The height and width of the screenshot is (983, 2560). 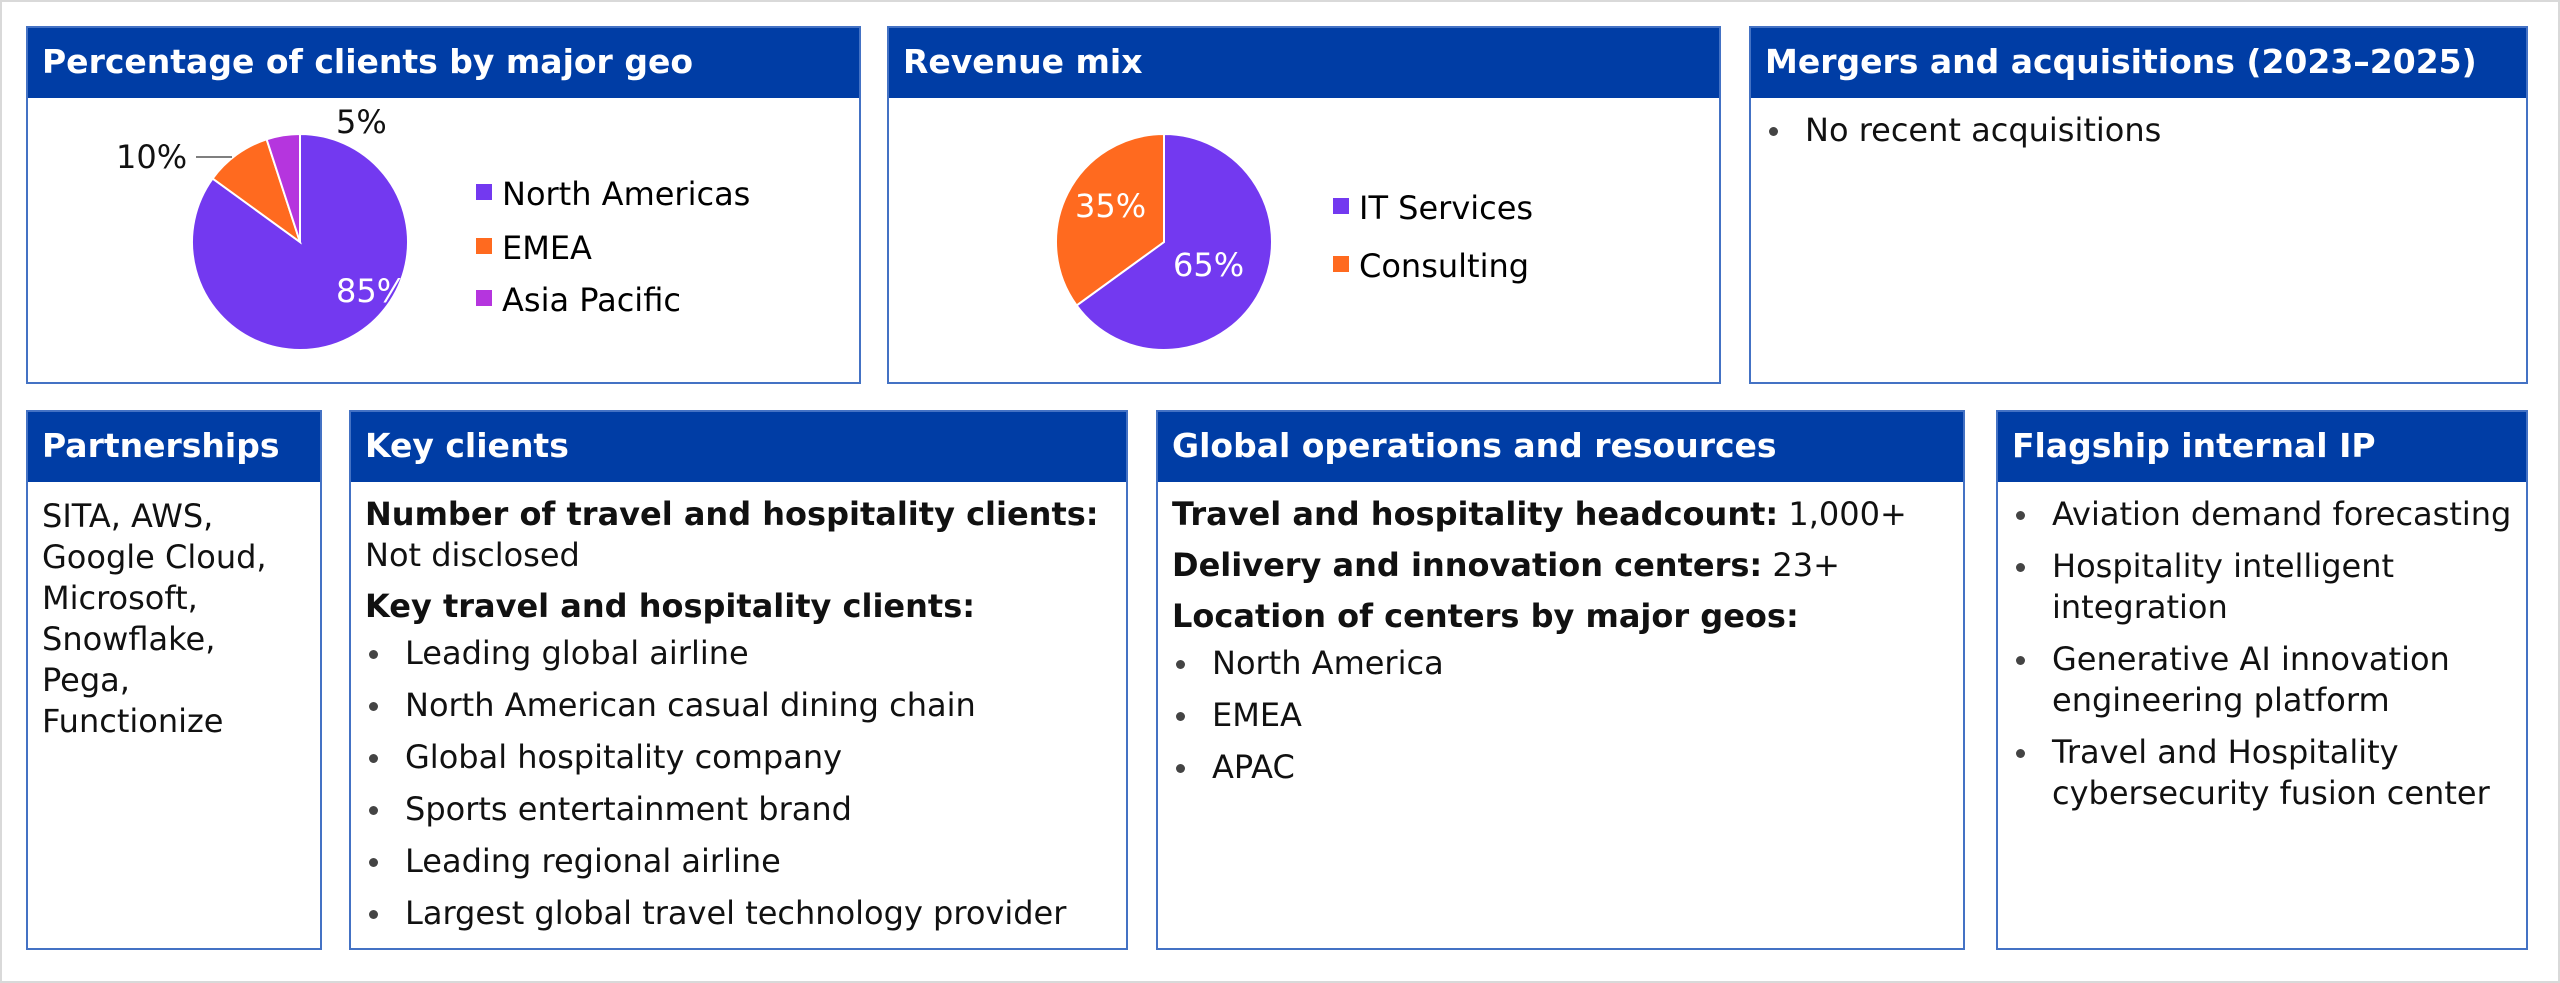 I want to click on pie-slice-consulting, so click(x=1110, y=219).